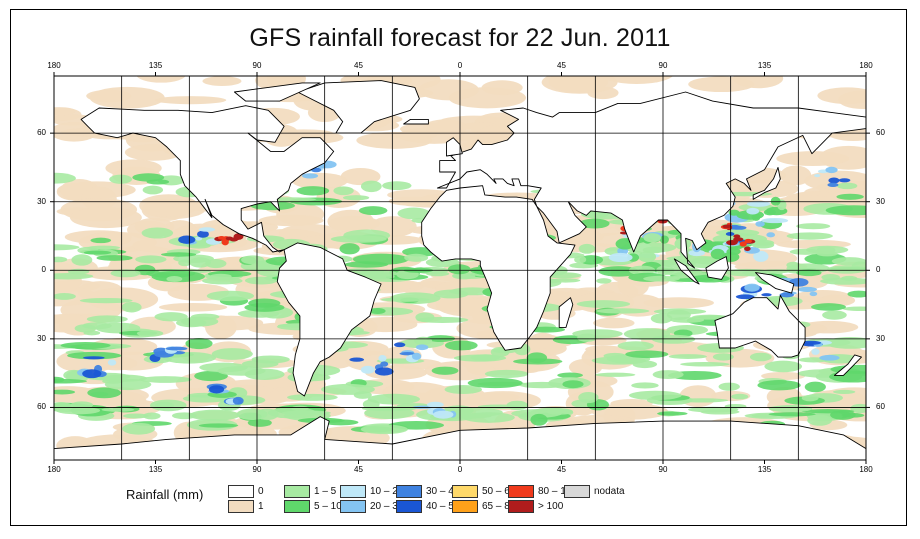 The image size is (920, 539). What do you see at coordinates (328, 506) in the screenshot?
I see `legend-item-label: 5 – 10` at bounding box center [328, 506].